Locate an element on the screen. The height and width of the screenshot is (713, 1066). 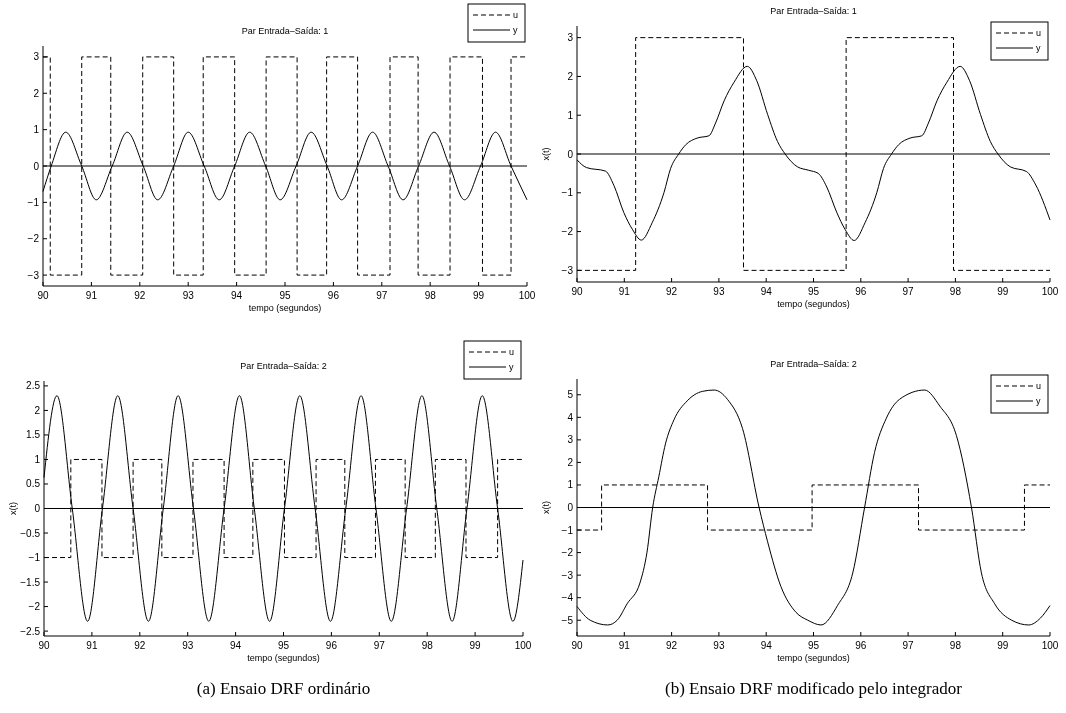
y-tick-label: 4 is located at coordinates (570, 417).